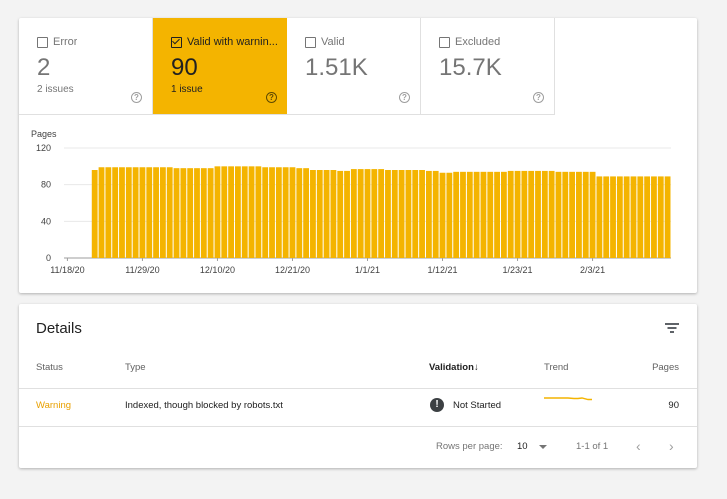 The height and width of the screenshot is (499, 727). What do you see at coordinates (672, 328) in the screenshot?
I see `filter-icon` at bounding box center [672, 328].